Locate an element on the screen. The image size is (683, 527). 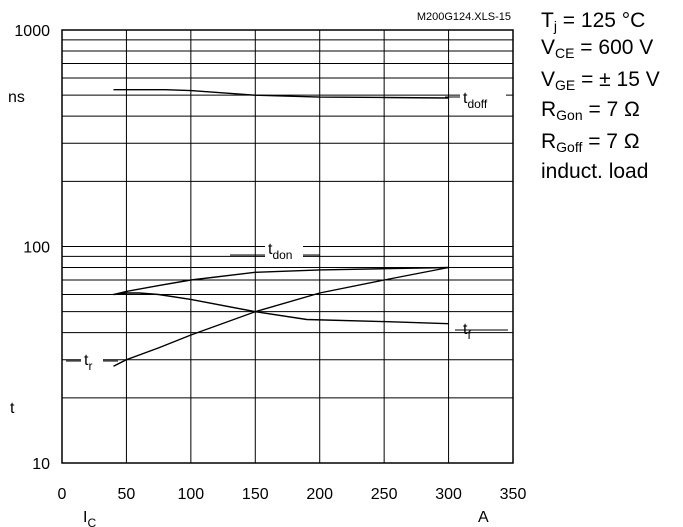
y-tick-label: 10 is located at coordinates (41, 464).